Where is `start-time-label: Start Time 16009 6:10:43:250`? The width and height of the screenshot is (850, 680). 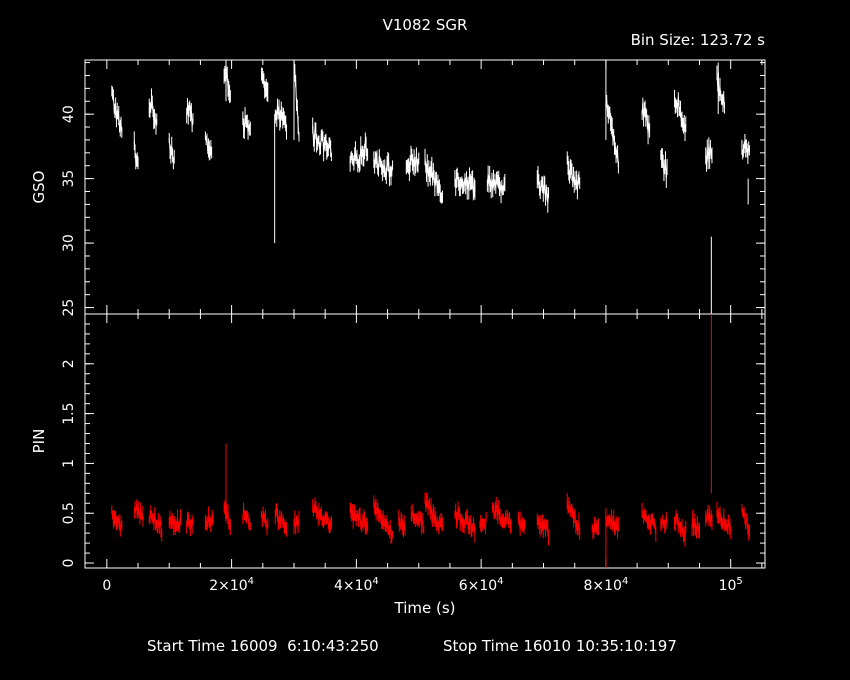
start-time-label: Start Time 16009 6:10:43:250 is located at coordinates (263, 646).